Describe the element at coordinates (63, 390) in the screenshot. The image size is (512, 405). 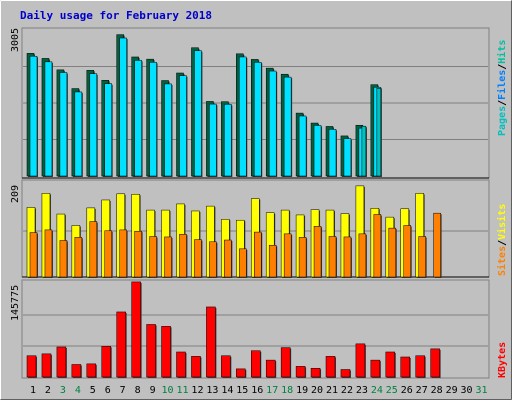
I see `x-tick-label: 3` at that location.